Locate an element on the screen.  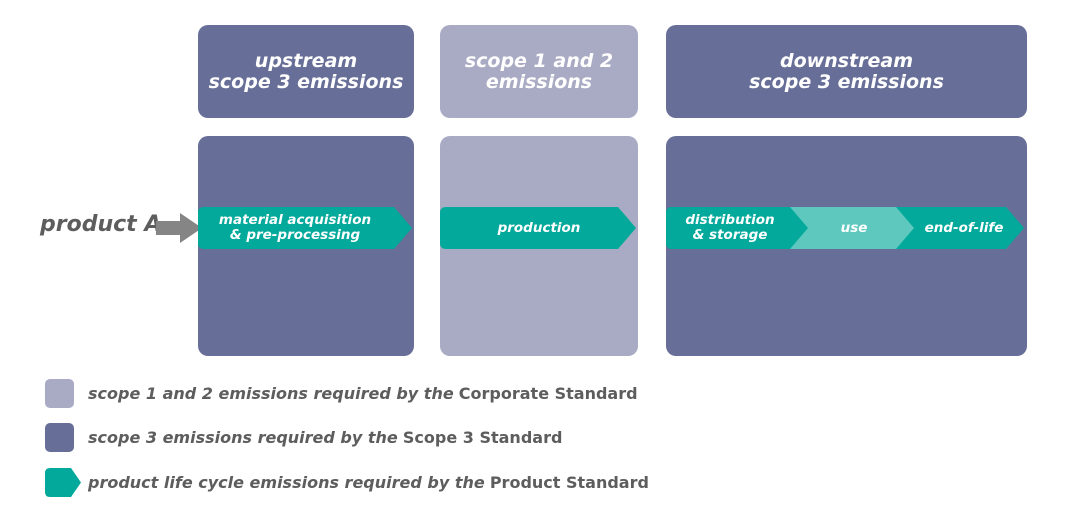
legend-standard-scope3: Scope 3 Standard is located at coordinates (482, 437).